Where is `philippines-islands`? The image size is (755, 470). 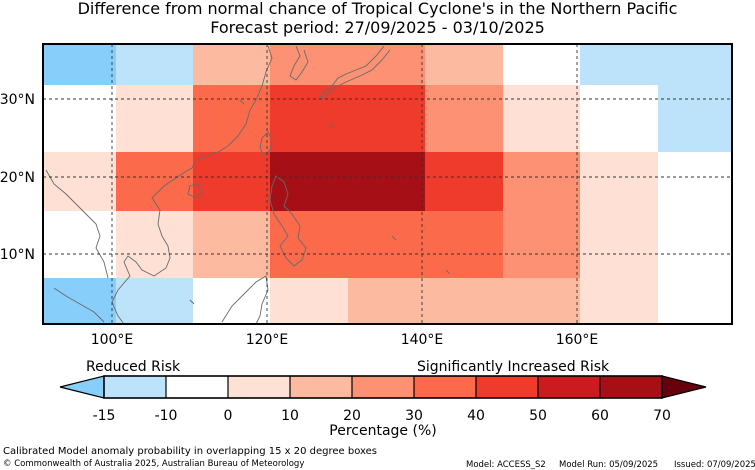 philippines-islands is located at coordinates (288, 221).